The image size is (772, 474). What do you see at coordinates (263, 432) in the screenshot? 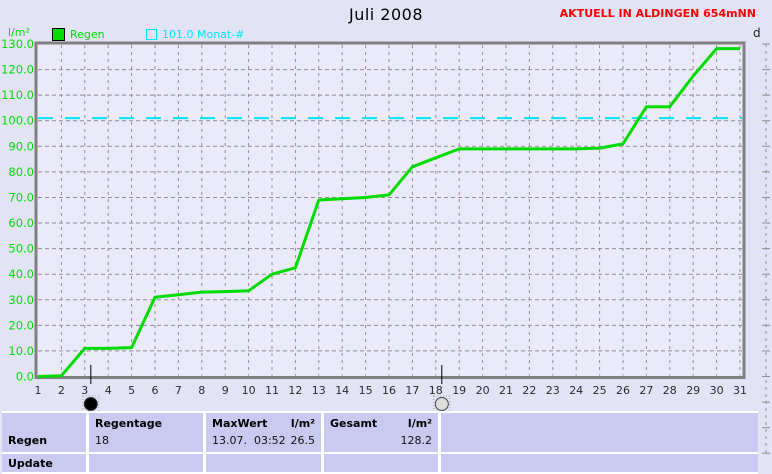
I see `maxwert-cell: MaxWert l/m² 13.07. 03:52 26.5` at bounding box center [263, 432].